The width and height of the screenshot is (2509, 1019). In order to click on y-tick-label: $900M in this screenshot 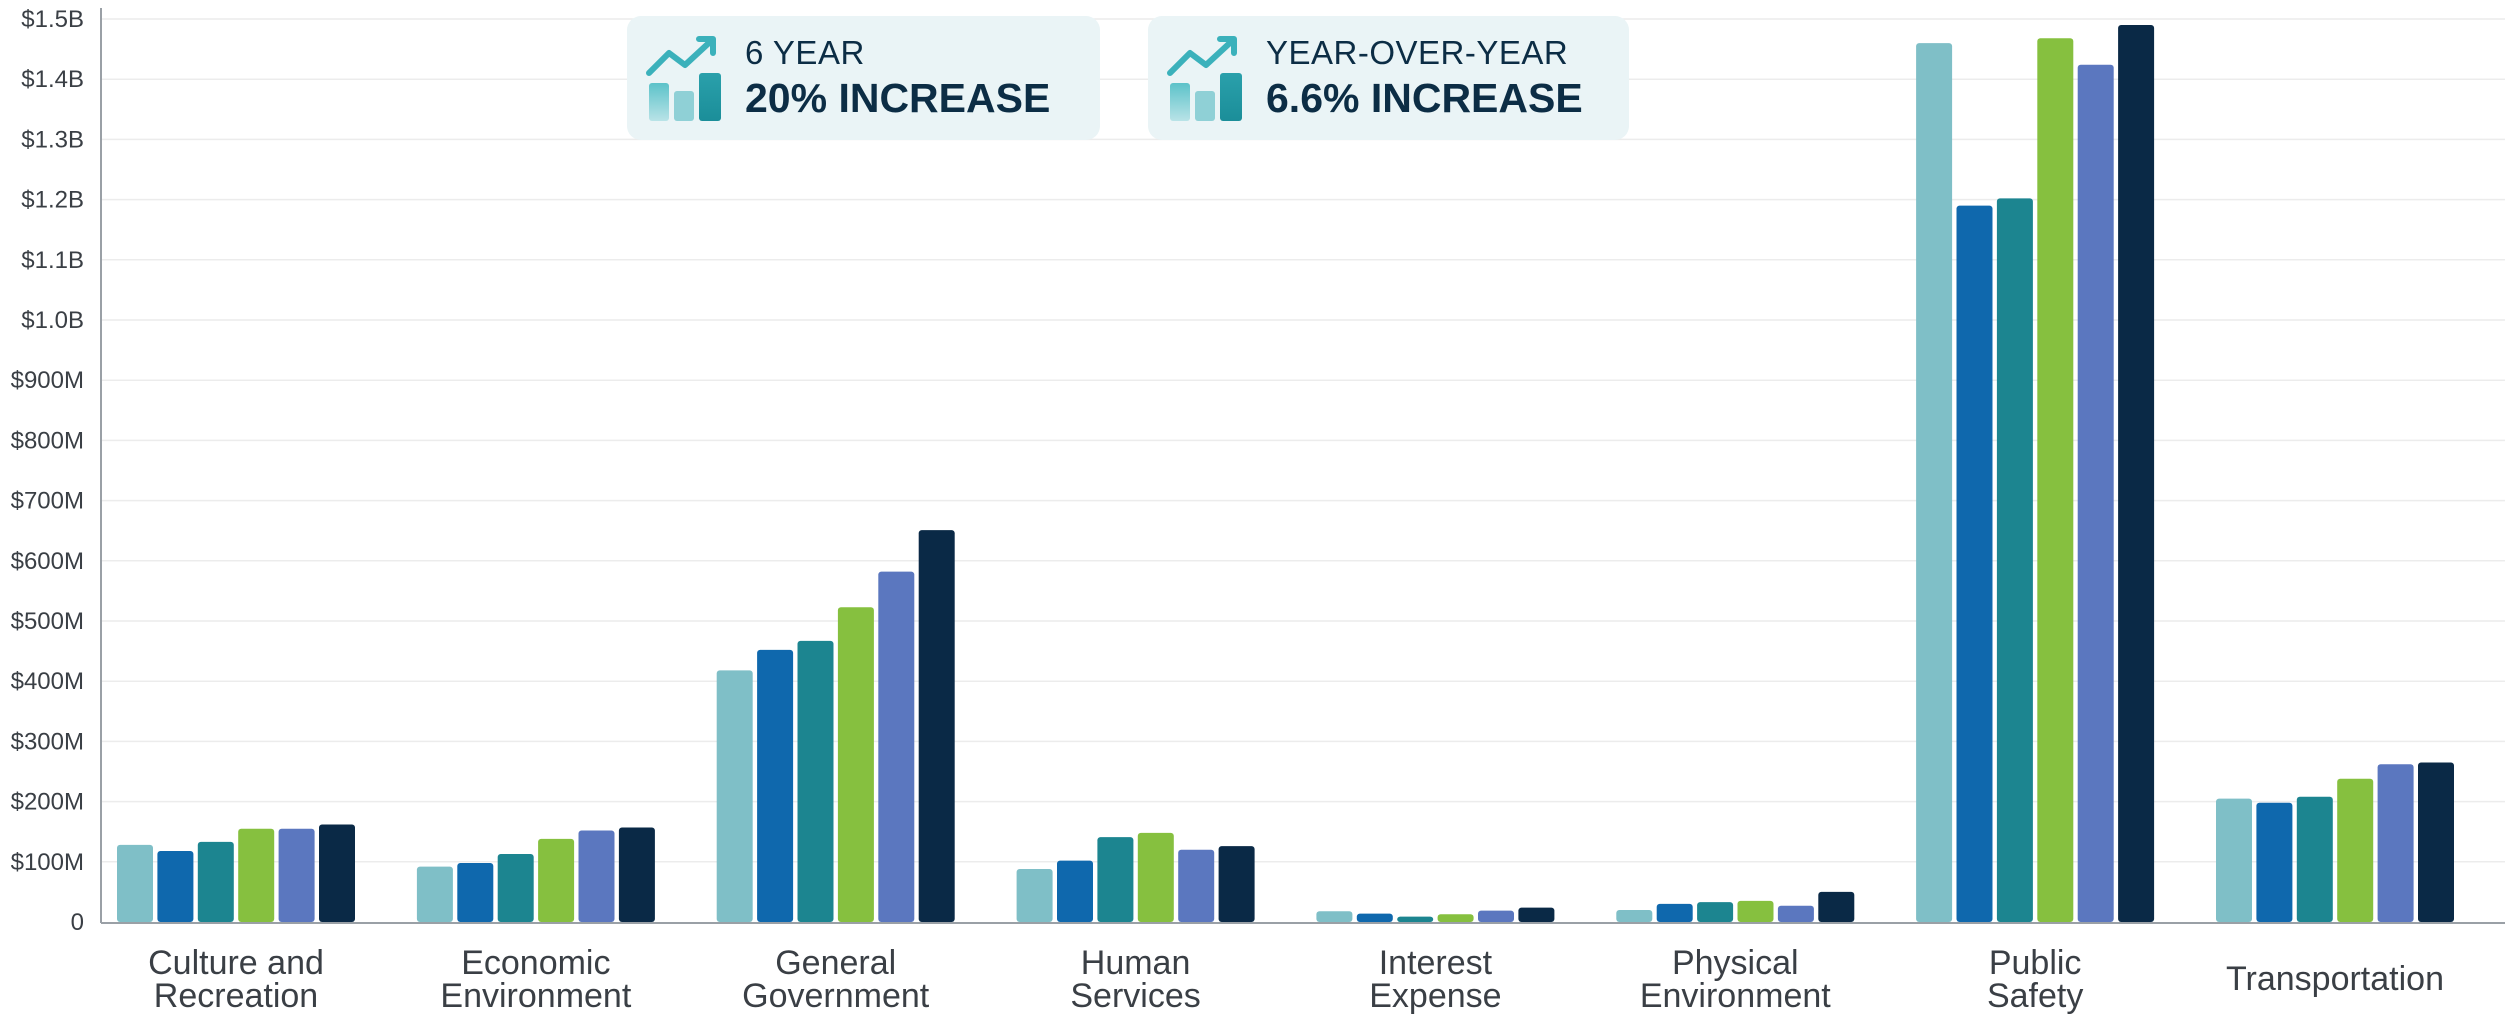, I will do `click(47, 380)`.